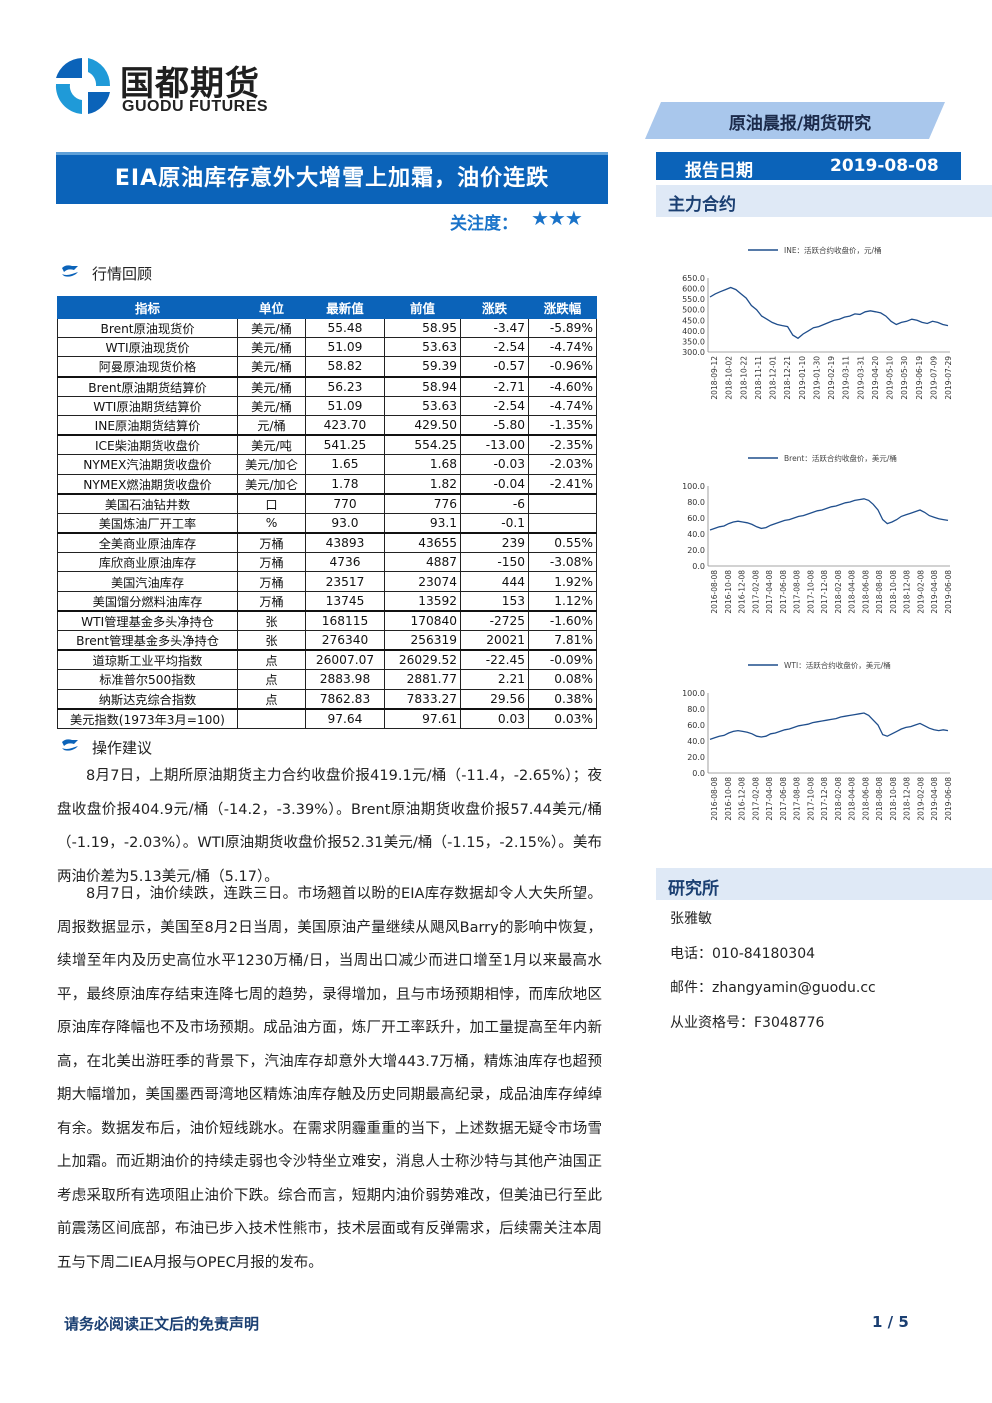  What do you see at coordinates (422, 367) in the screenshot?
I see `table-cell: 59.39` at bounding box center [422, 367].